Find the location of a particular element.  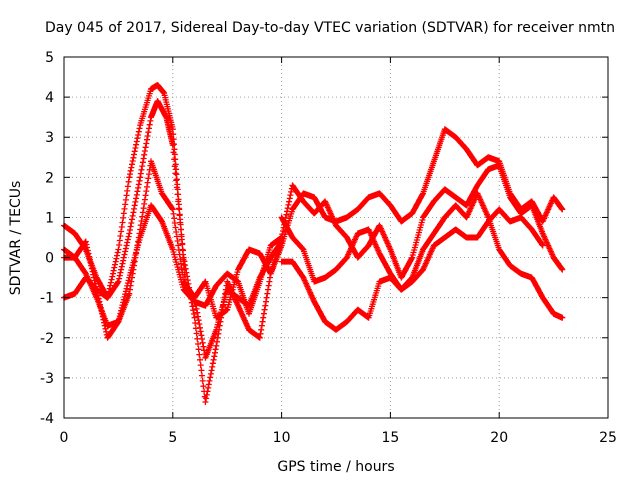

x-tick-label: 15 is located at coordinates (390, 438).